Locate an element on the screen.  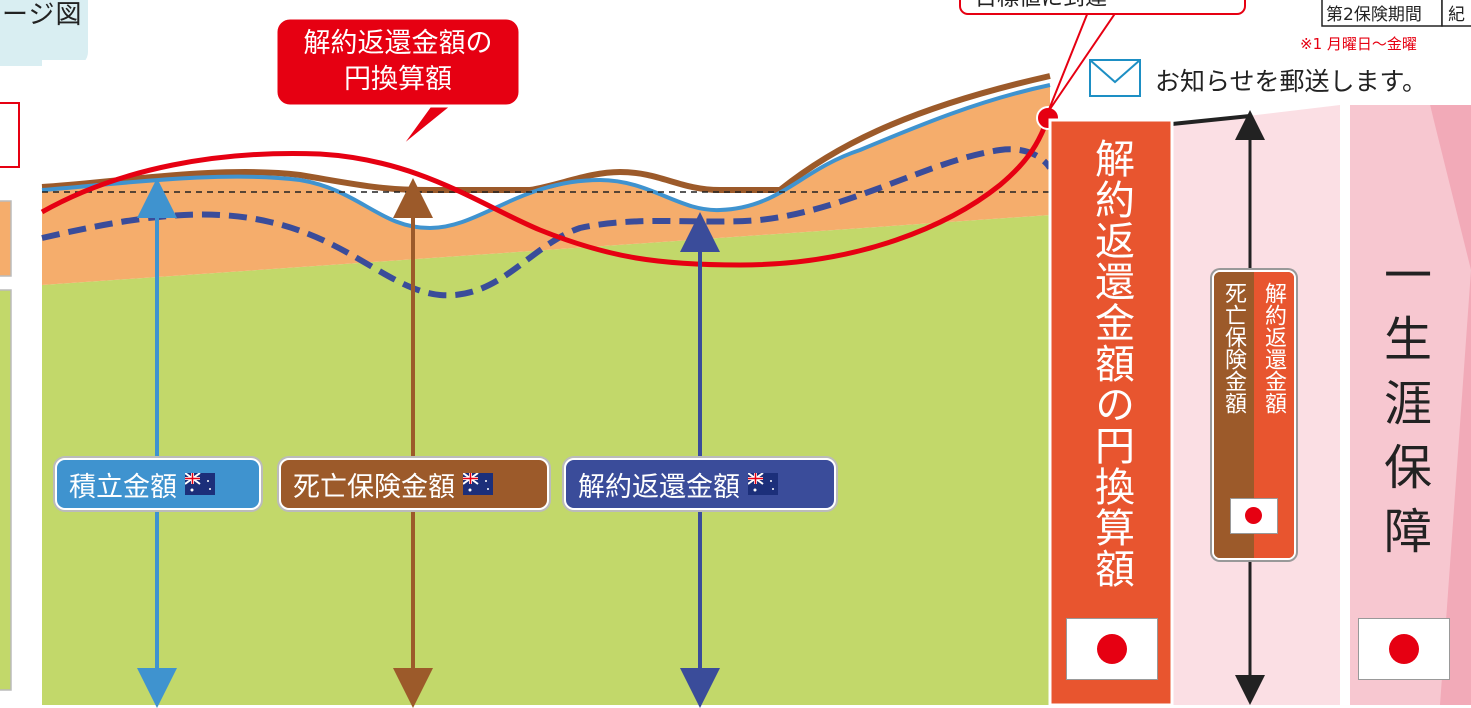
death-benefit-label: 死亡保険金額 is located at coordinates (414, 484).